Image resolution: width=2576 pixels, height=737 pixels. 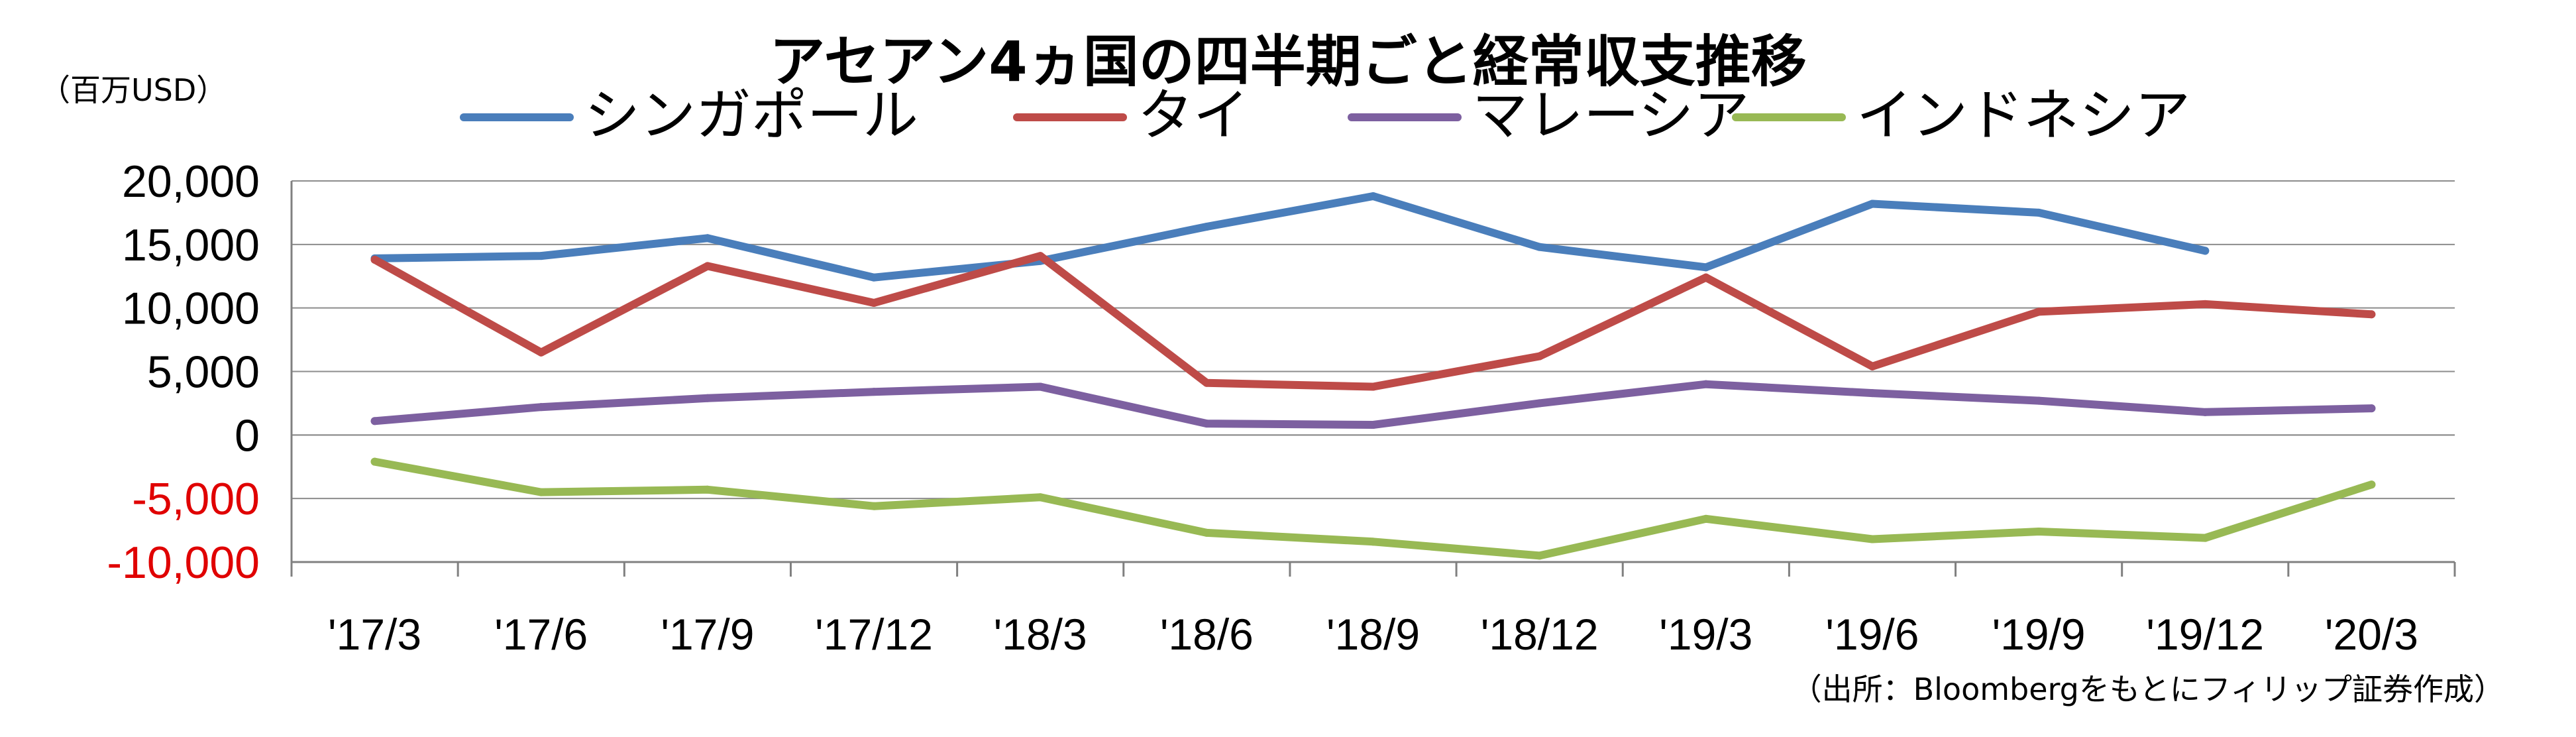 I want to click on y-tick-label: -5,000, so click(x=196, y=499).